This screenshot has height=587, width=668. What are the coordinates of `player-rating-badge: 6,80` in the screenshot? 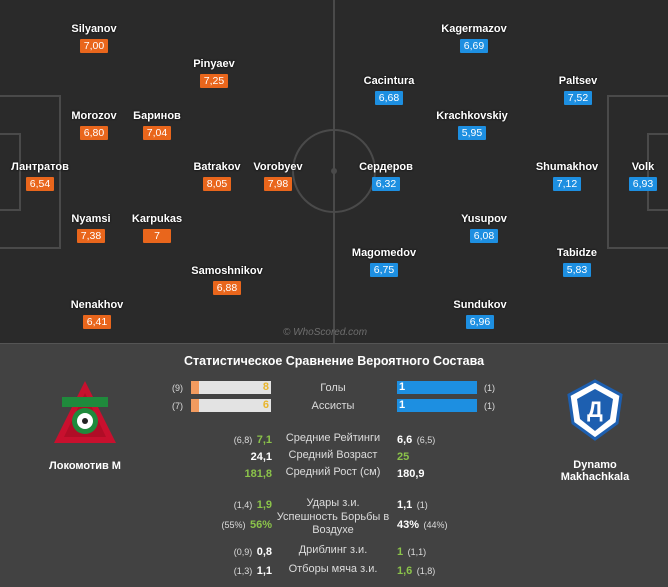 It's located at (94, 133).